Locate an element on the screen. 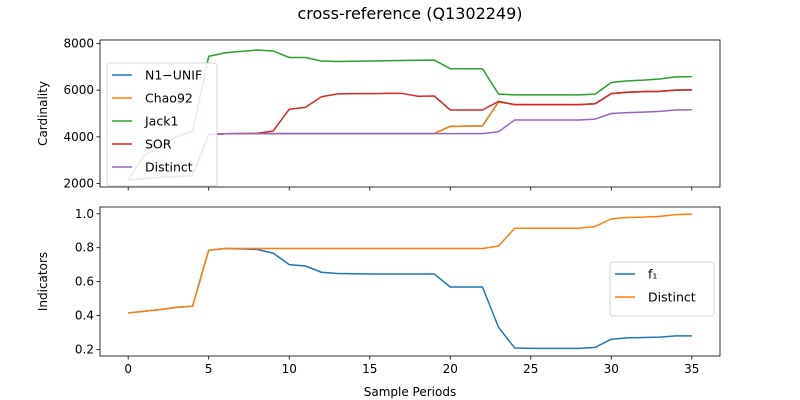 The image size is (800, 400). x-tick-label: 20 is located at coordinates (450, 369).